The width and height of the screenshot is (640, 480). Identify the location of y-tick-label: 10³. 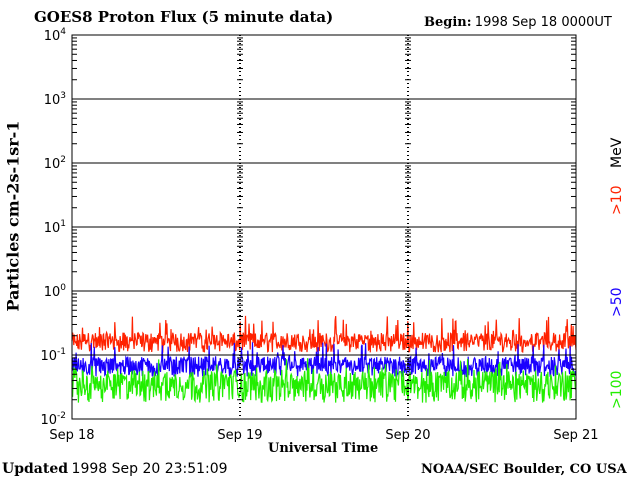
(55, 99).